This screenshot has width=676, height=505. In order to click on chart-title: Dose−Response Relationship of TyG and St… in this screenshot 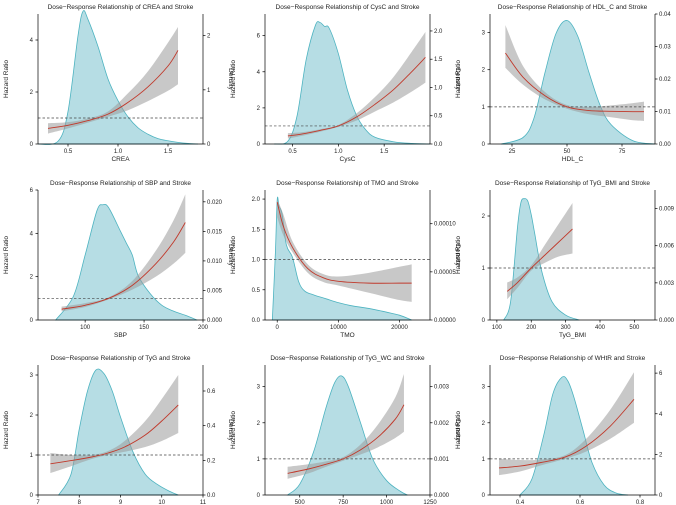, I will do `click(121, 358)`.